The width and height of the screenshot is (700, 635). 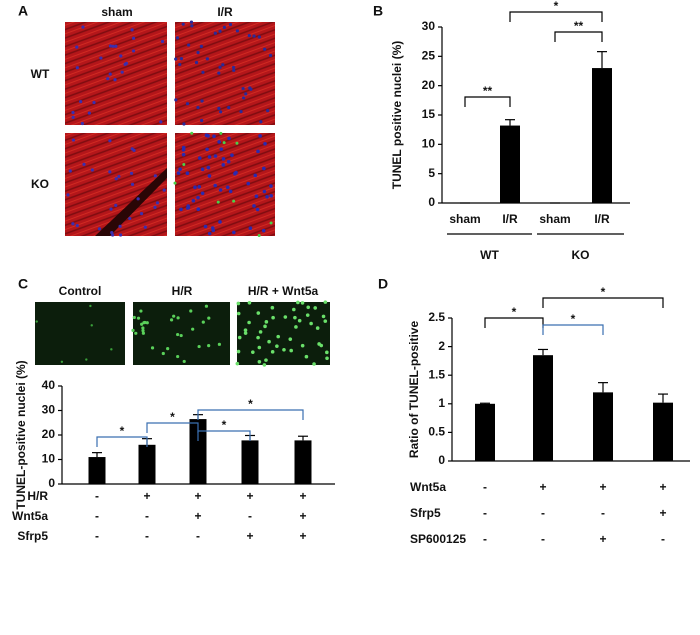 What do you see at coordinates (429, 114) in the screenshot?
I see `y-tick-label: 15` at bounding box center [429, 114].